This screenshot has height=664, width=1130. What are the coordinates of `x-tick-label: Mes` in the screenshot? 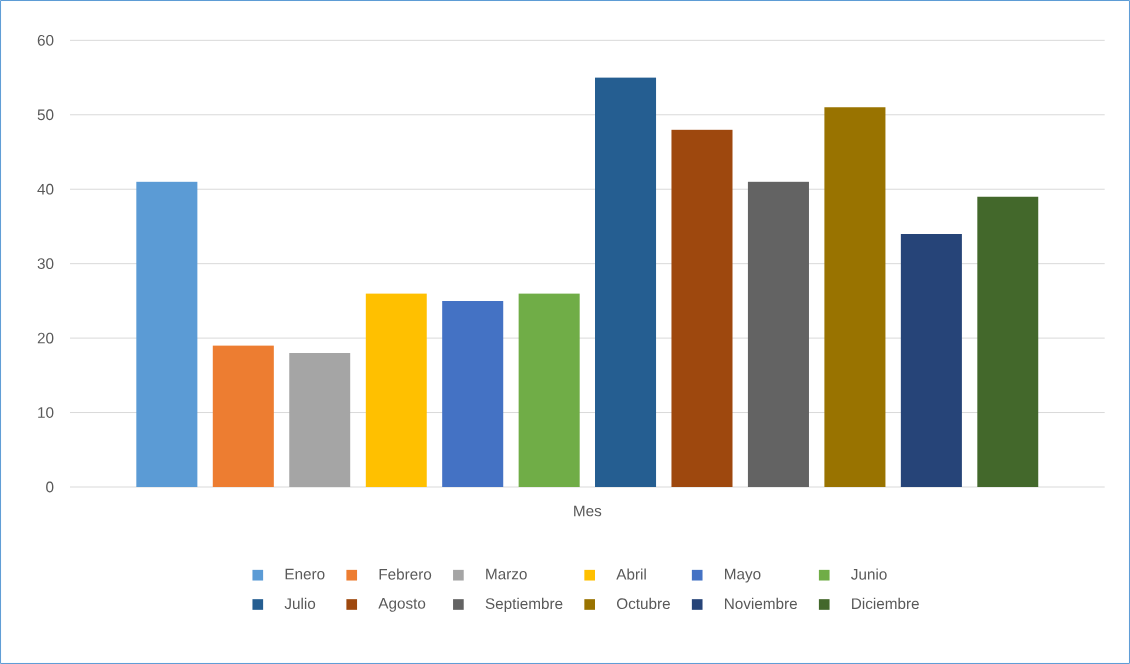 It's located at (588, 511).